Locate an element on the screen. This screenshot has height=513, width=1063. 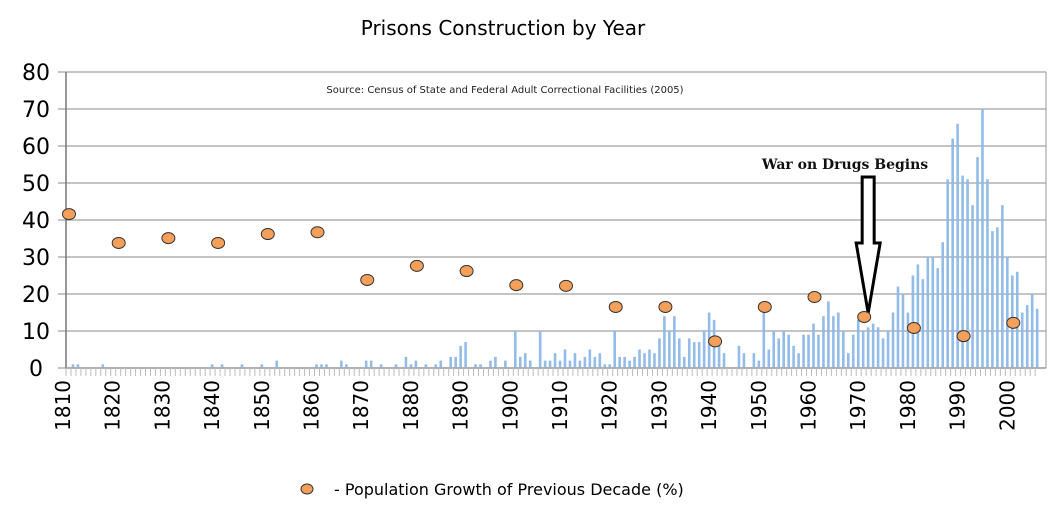
annotation-arrow is located at coordinates (868, 244).